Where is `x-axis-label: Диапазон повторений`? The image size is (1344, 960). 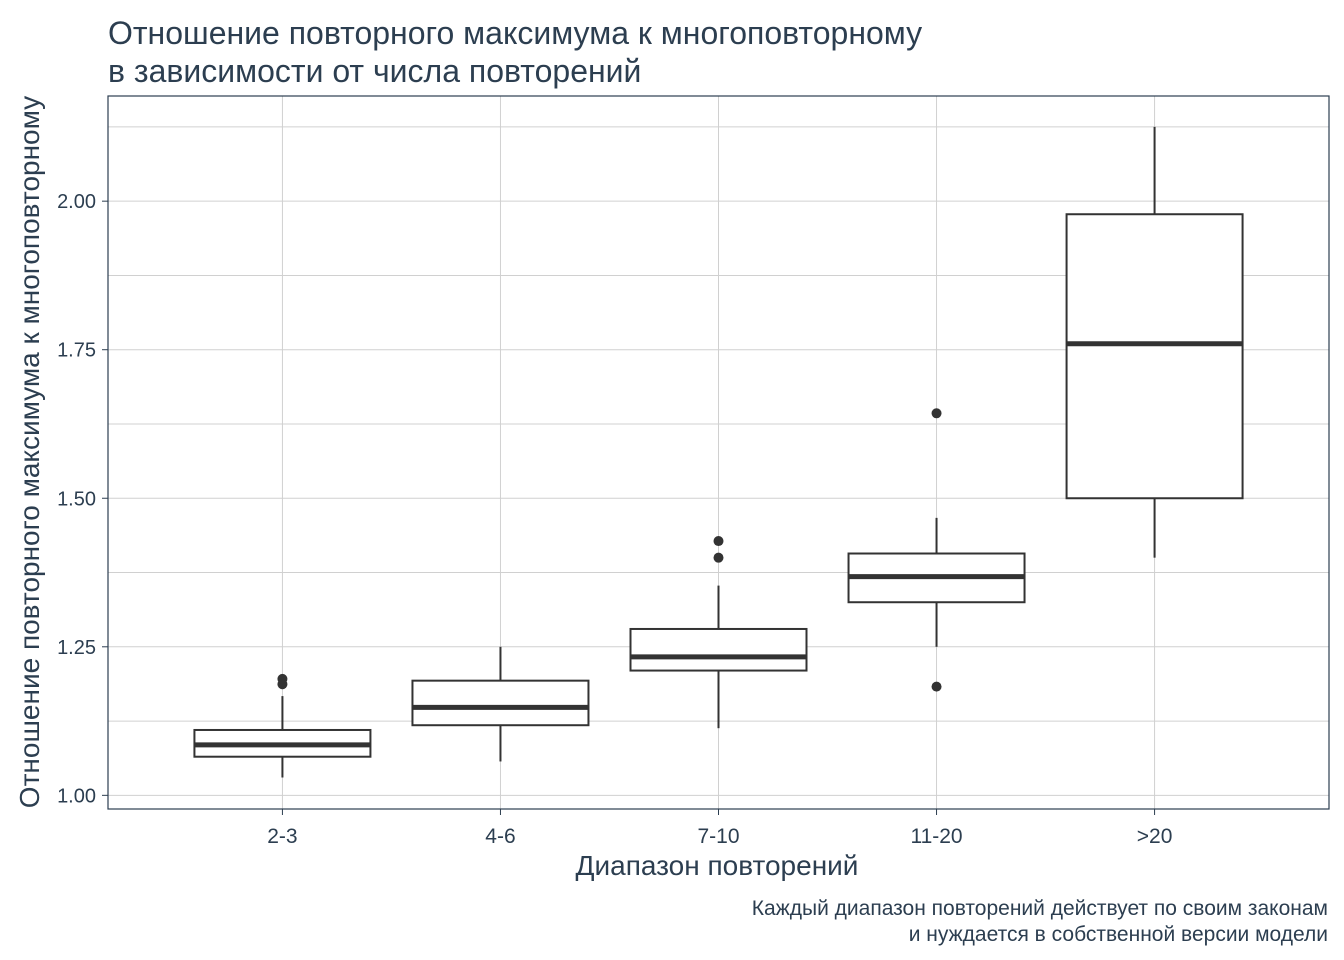 x-axis-label: Диапазон повторений is located at coordinates (717, 865).